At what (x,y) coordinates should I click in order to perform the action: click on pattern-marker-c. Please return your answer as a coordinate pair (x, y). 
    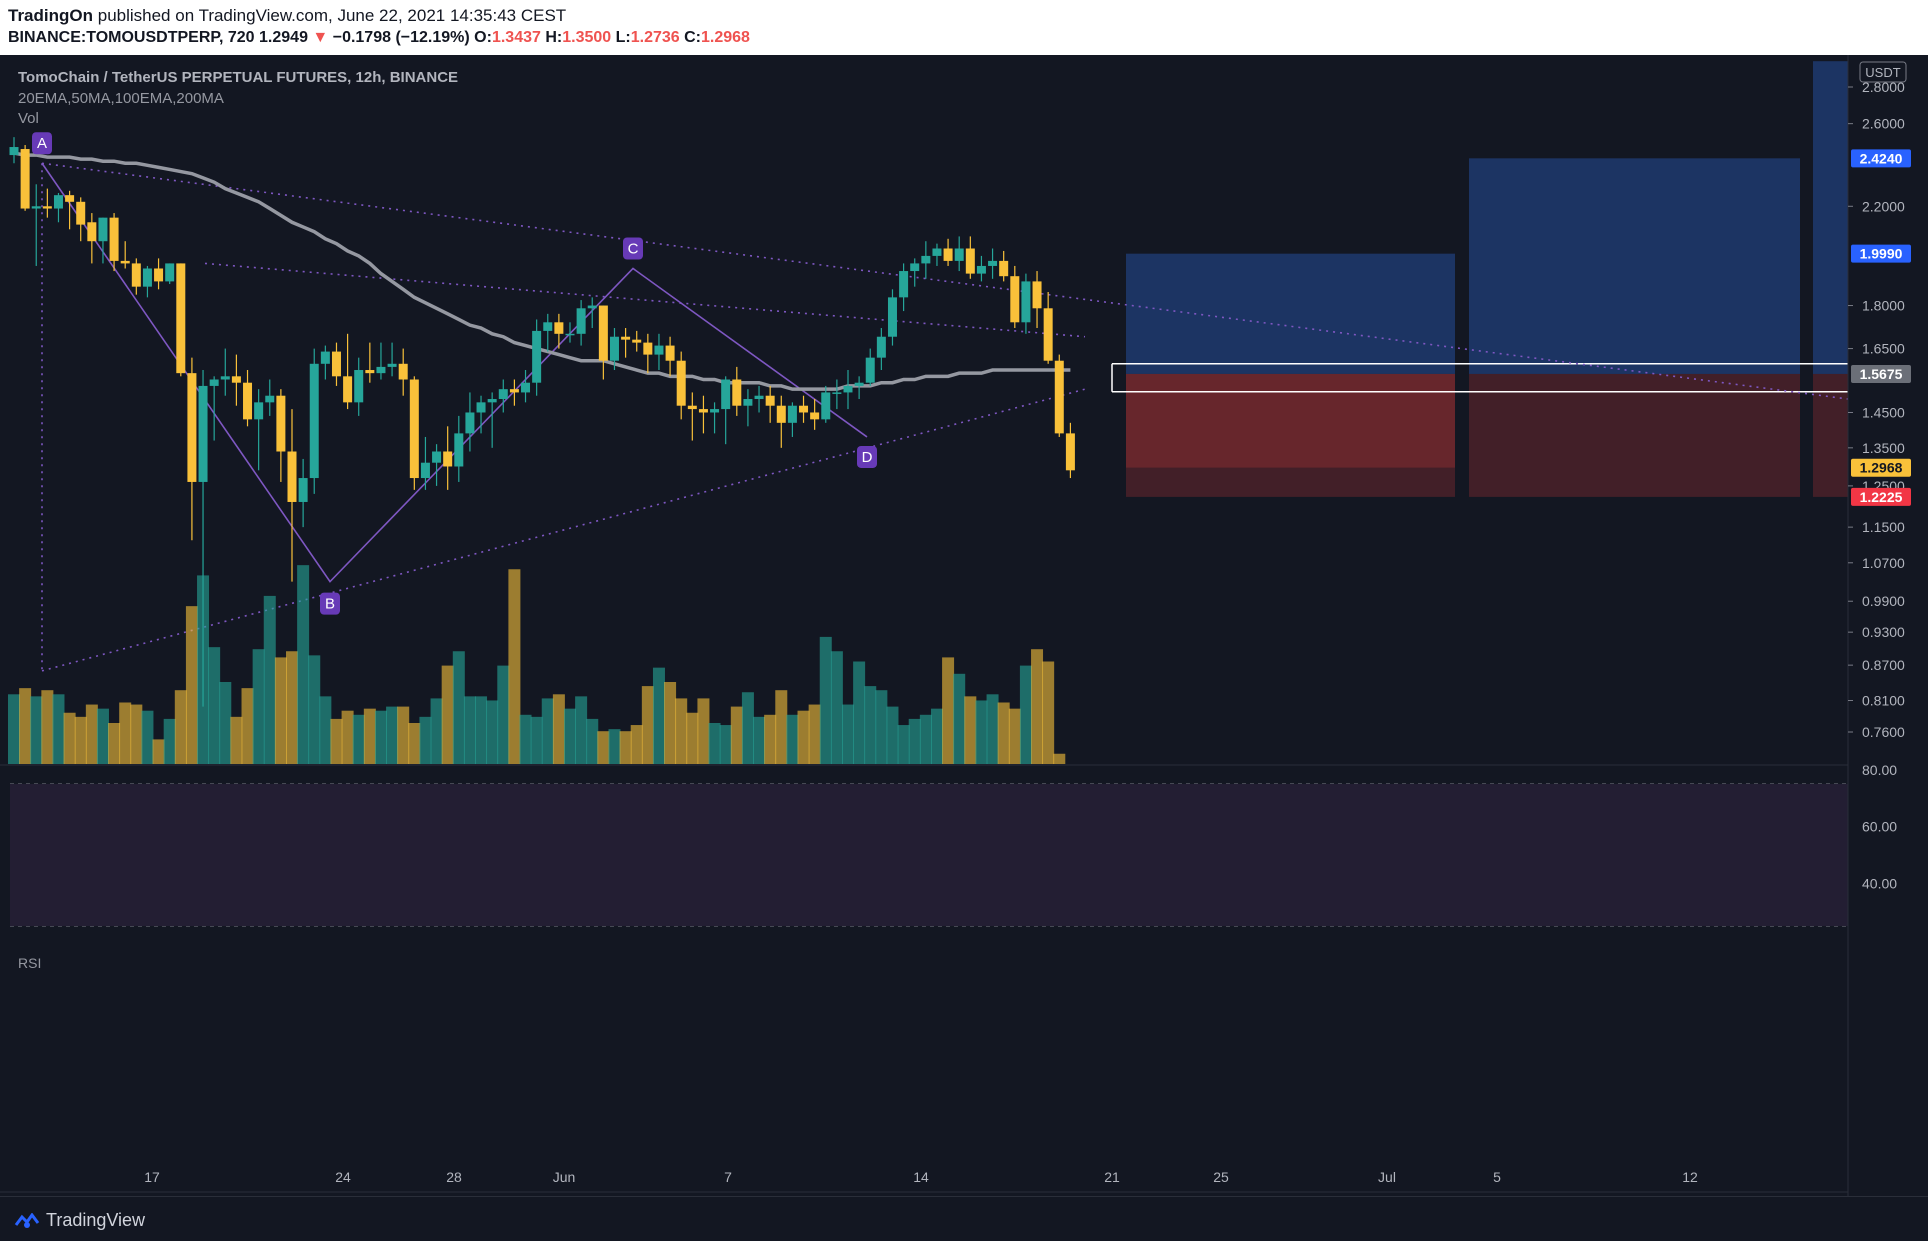
    Looking at the image, I should click on (633, 248).